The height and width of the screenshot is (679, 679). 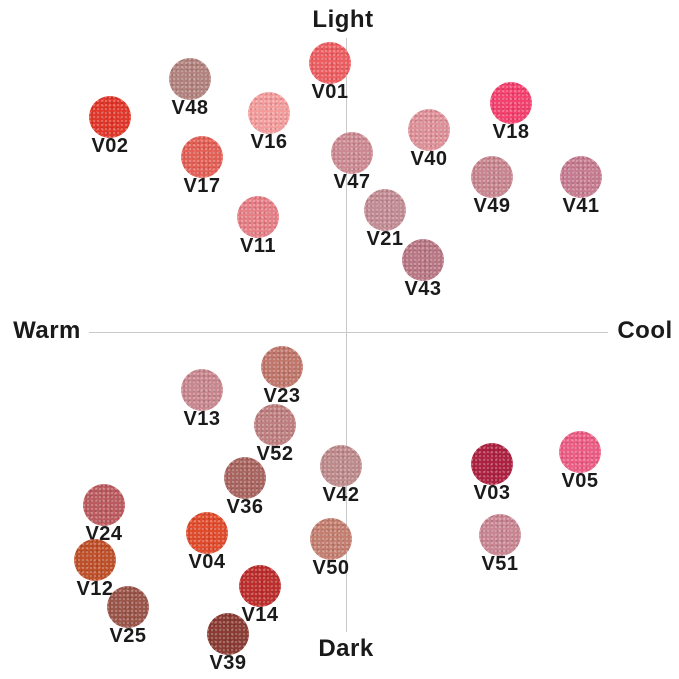 What do you see at coordinates (580, 481) in the screenshot?
I see `shade-label: V05` at bounding box center [580, 481].